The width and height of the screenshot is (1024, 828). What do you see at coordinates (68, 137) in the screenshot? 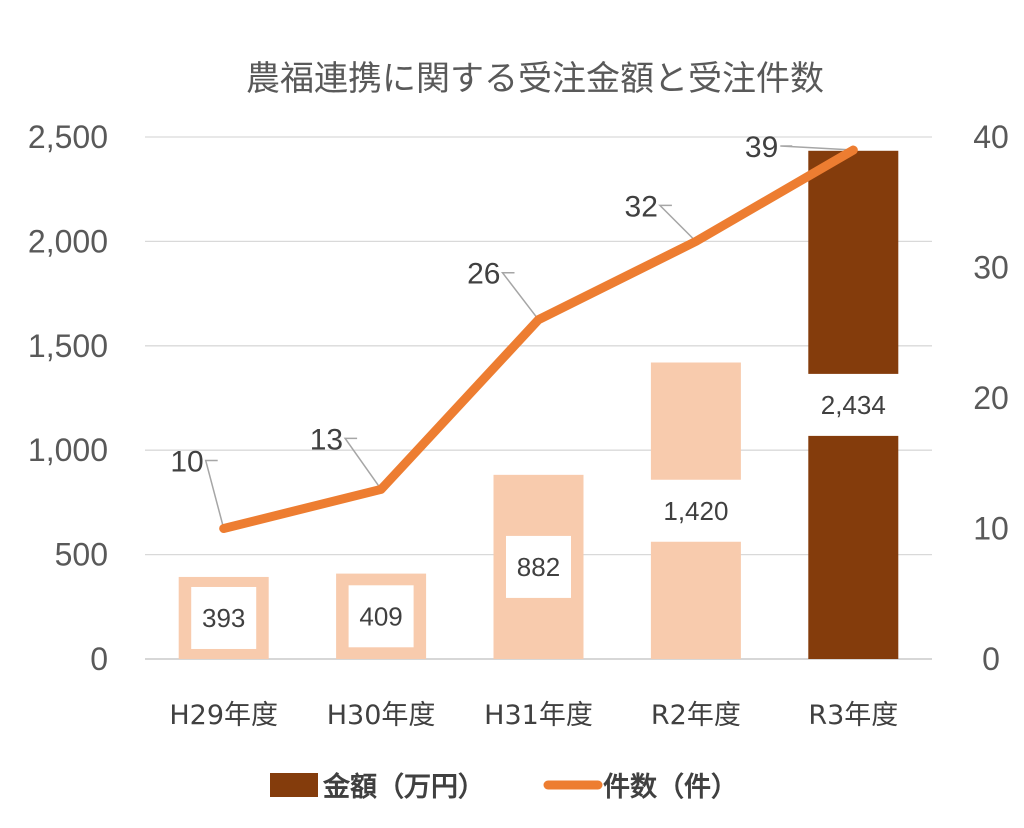
I see `left-tick-label: 2,500` at bounding box center [68, 137].